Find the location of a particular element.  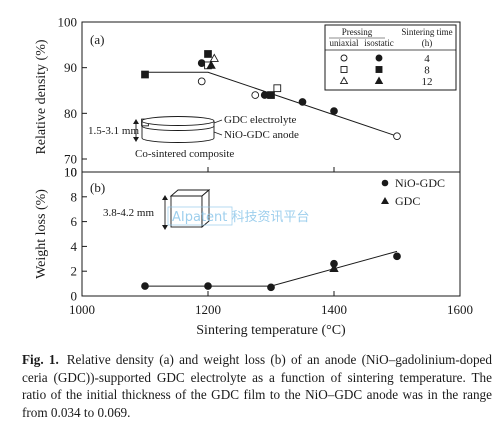

watermark-box is located at coordinates (200, 216).